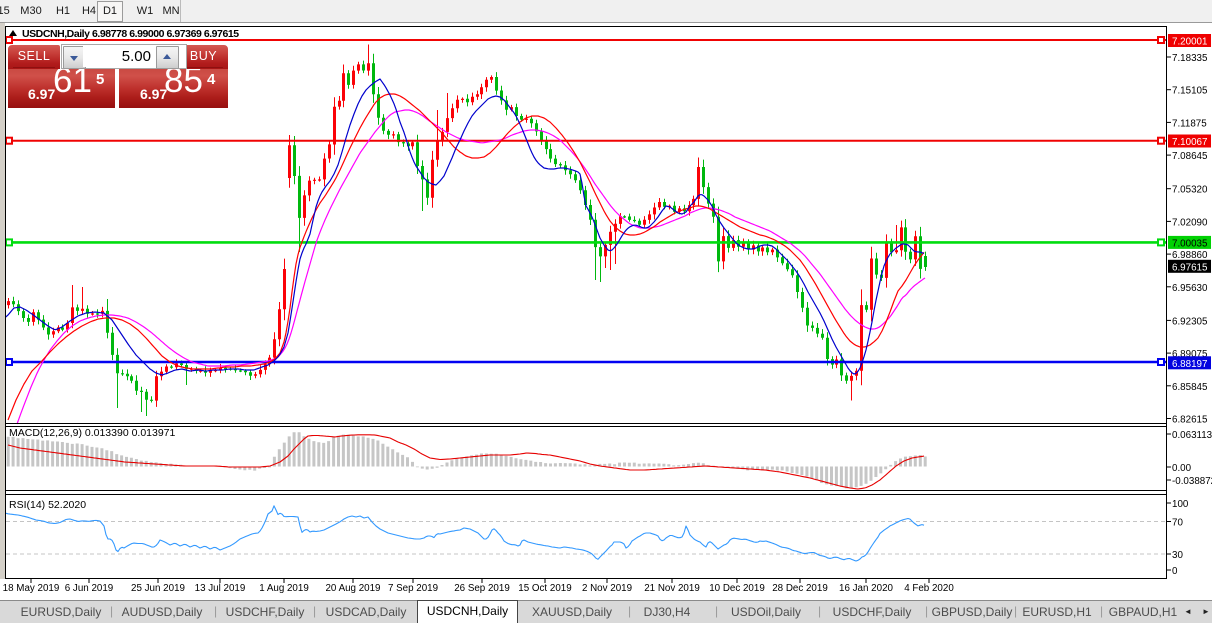 Image resolution: width=1212 pixels, height=623 pixels. What do you see at coordinates (737, 588) in the screenshot?
I see `svg-text: 10 Dec 2019` at bounding box center [737, 588].